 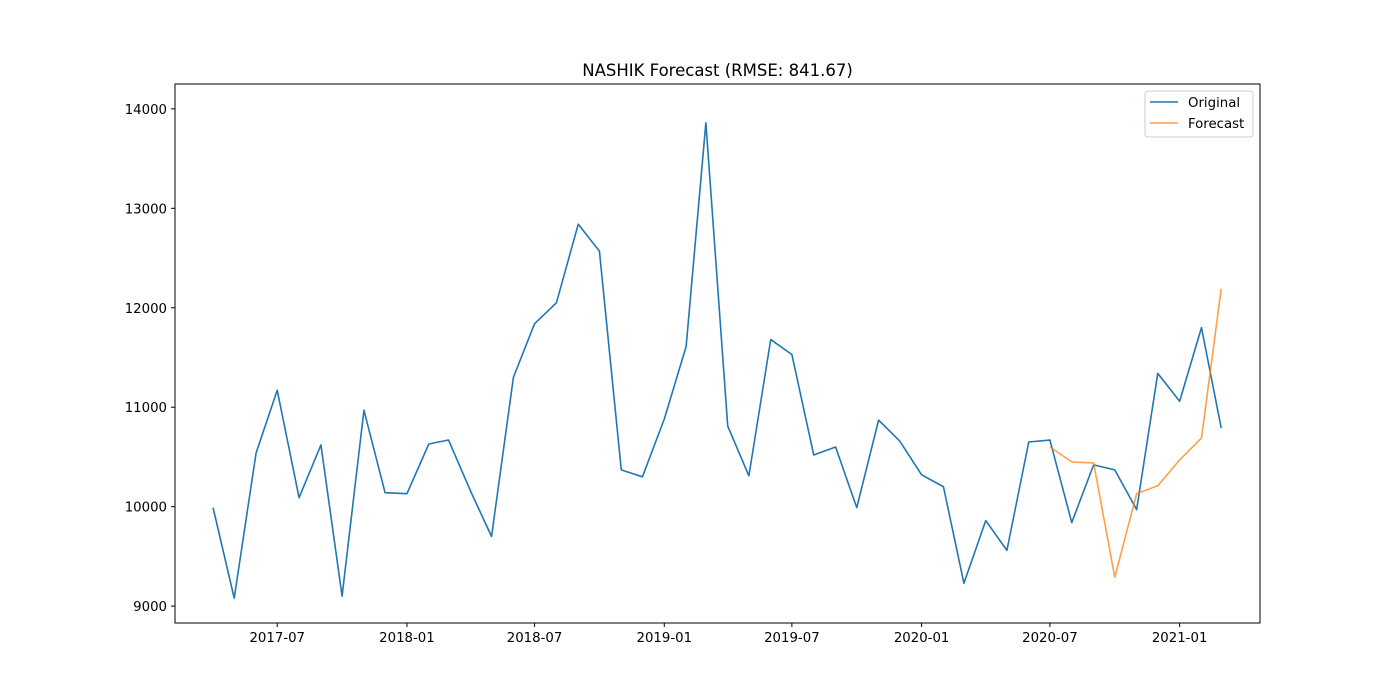 I want to click on x-tick-label: 2017-07, so click(x=277, y=638).